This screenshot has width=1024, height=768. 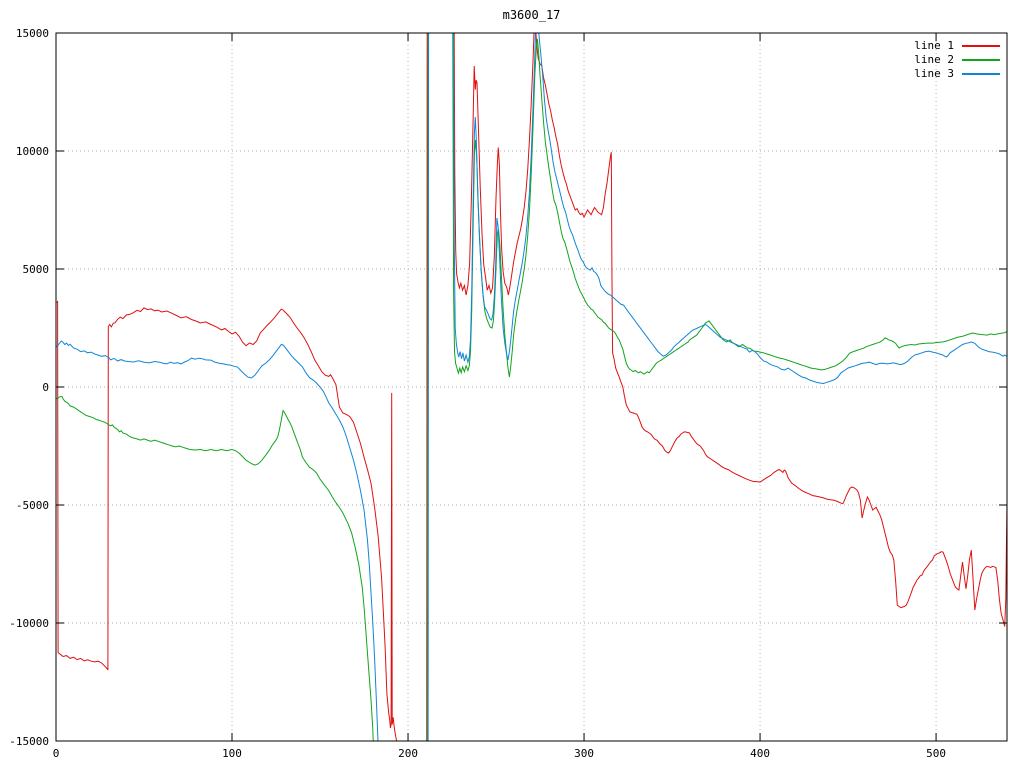 What do you see at coordinates (957, 73) in the screenshot?
I see `legend-item-line-3: line 3` at bounding box center [957, 73].